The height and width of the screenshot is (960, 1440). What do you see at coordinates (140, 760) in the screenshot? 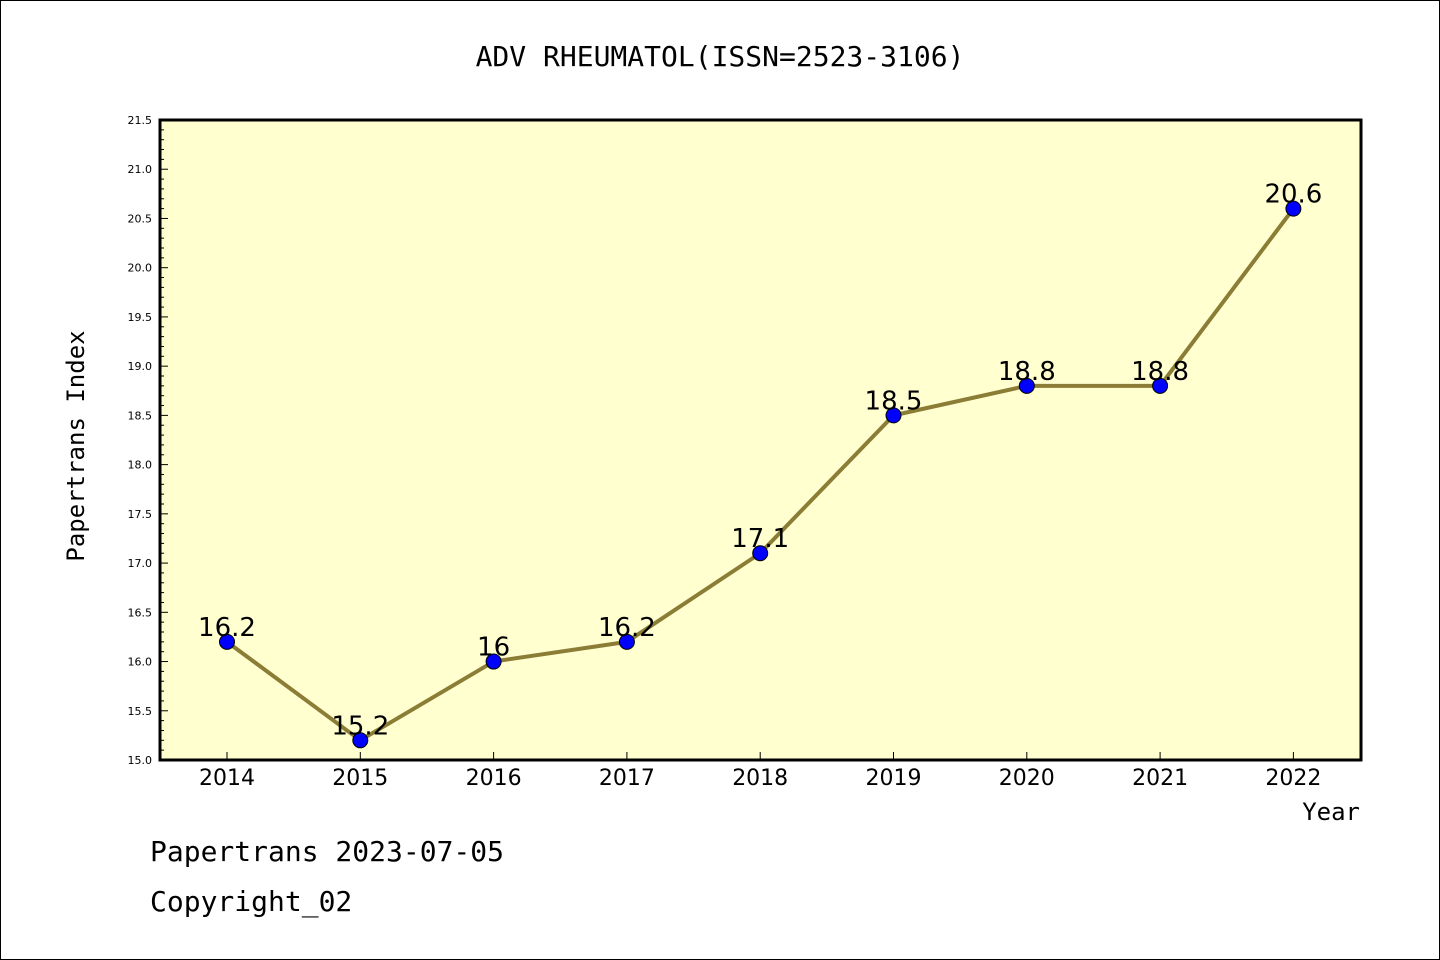
I see `y-tick-label: 15.0` at bounding box center [140, 760].